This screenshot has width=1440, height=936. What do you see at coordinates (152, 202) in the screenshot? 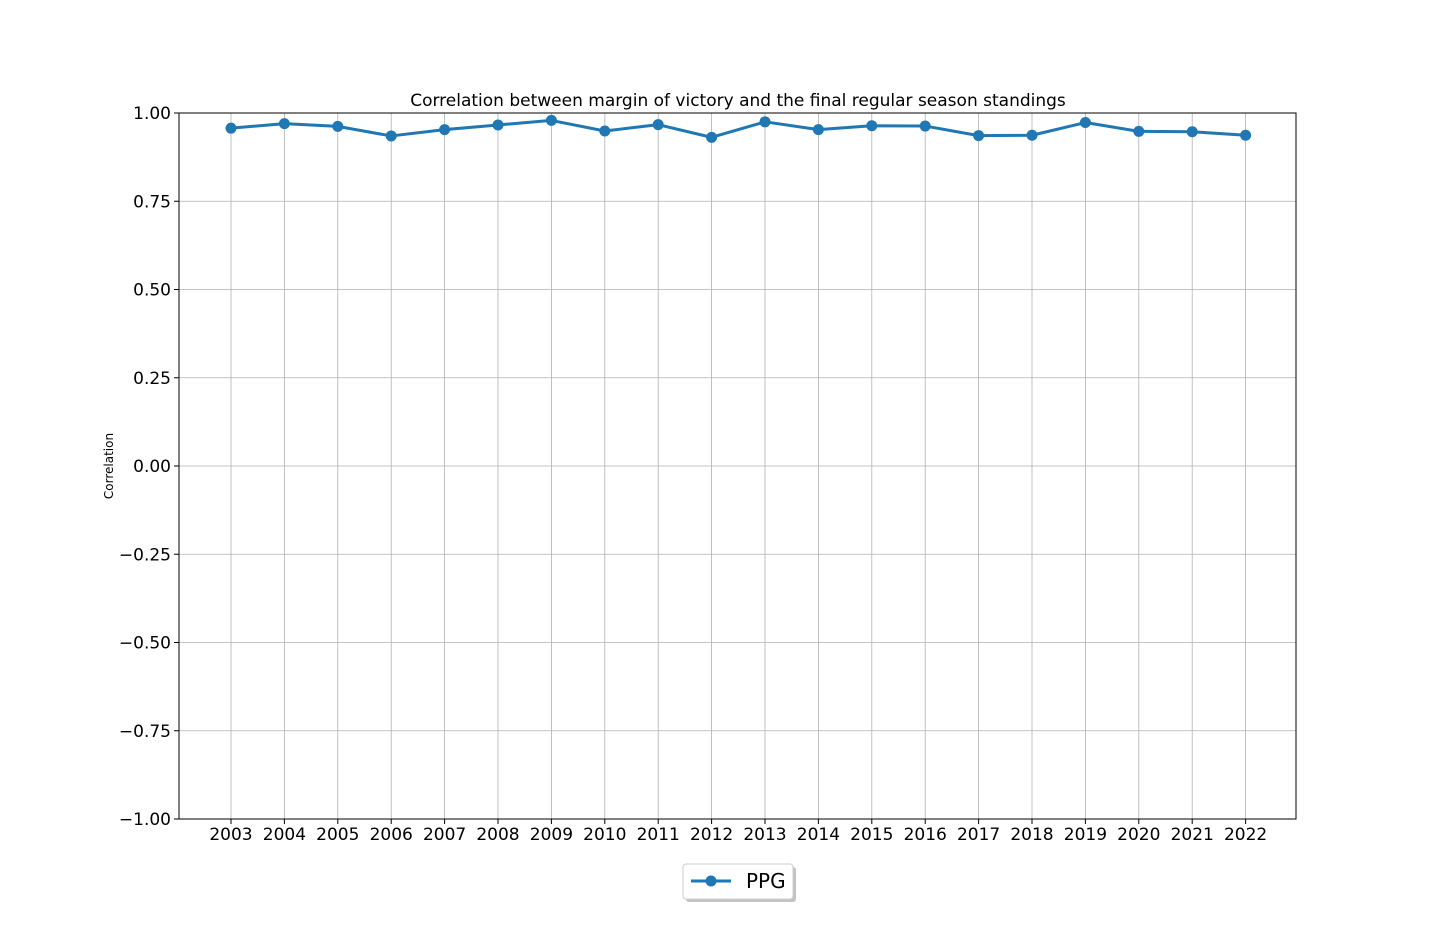
I see `y-tick-label: 0.75` at bounding box center [152, 202].